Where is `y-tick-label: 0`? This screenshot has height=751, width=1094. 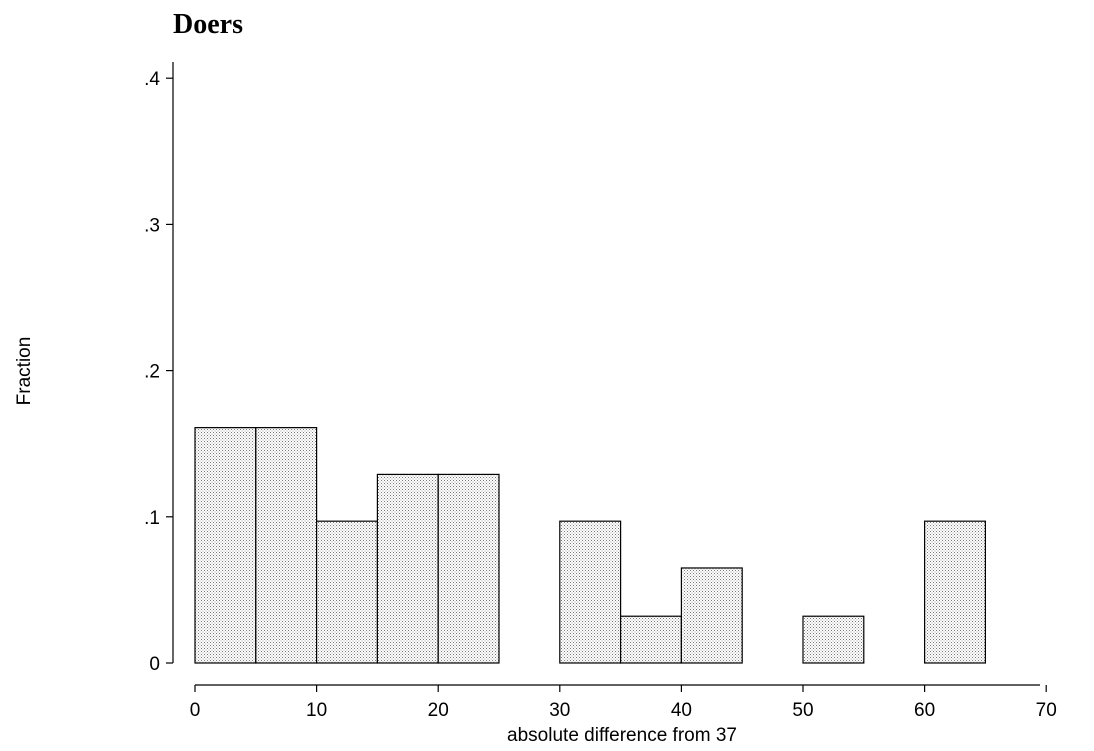 y-tick-label: 0 is located at coordinates (154, 664).